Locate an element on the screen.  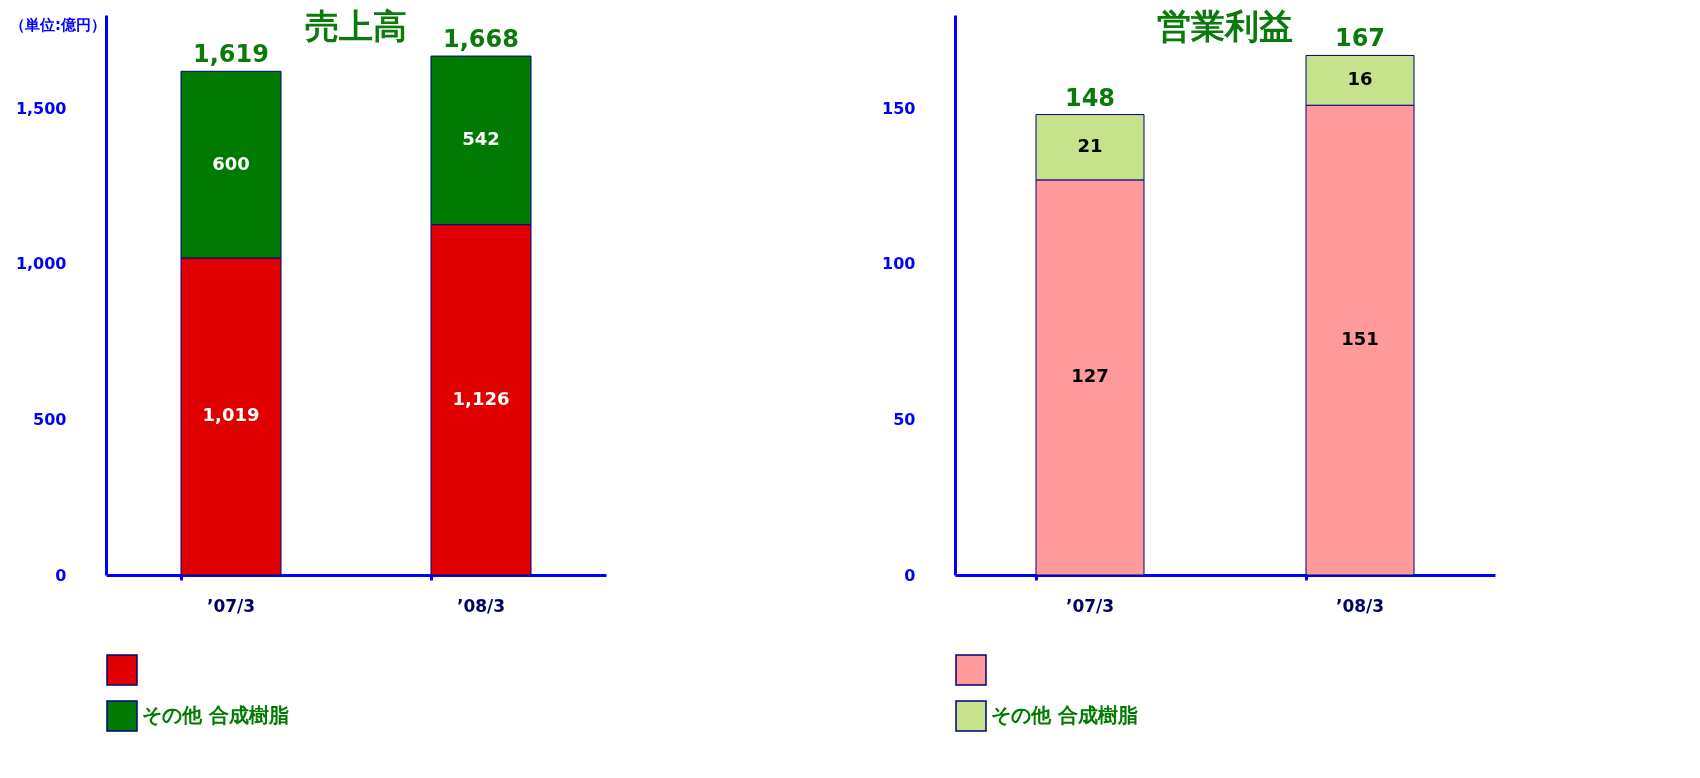
data-label: 21 is located at coordinates (1090, 146).